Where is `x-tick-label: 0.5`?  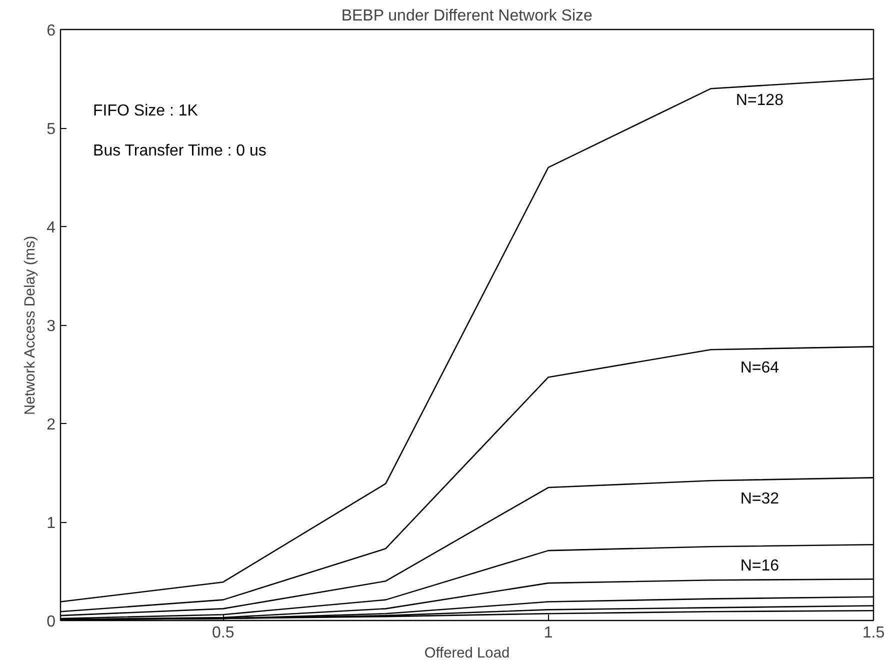 x-tick-label: 0.5 is located at coordinates (223, 633).